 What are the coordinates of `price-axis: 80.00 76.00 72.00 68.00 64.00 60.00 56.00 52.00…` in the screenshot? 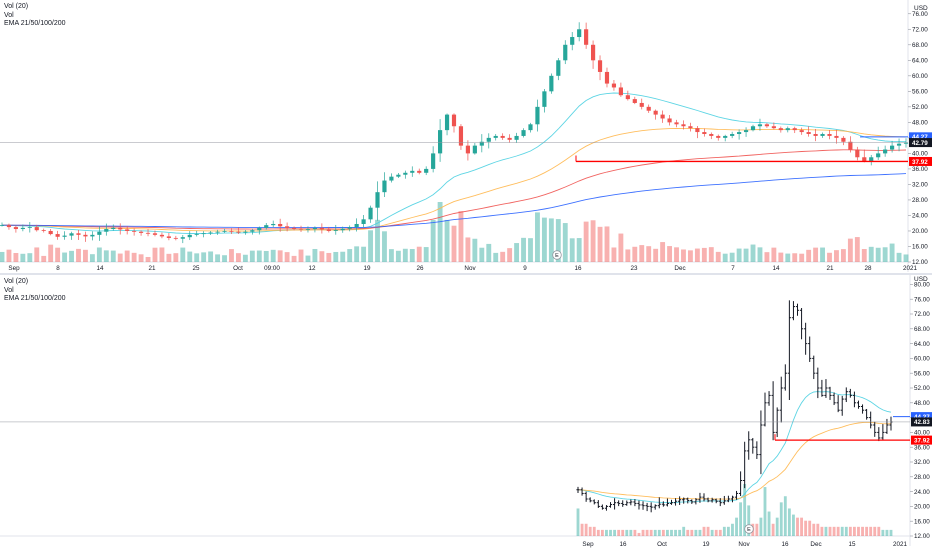 It's located at (921, 411).